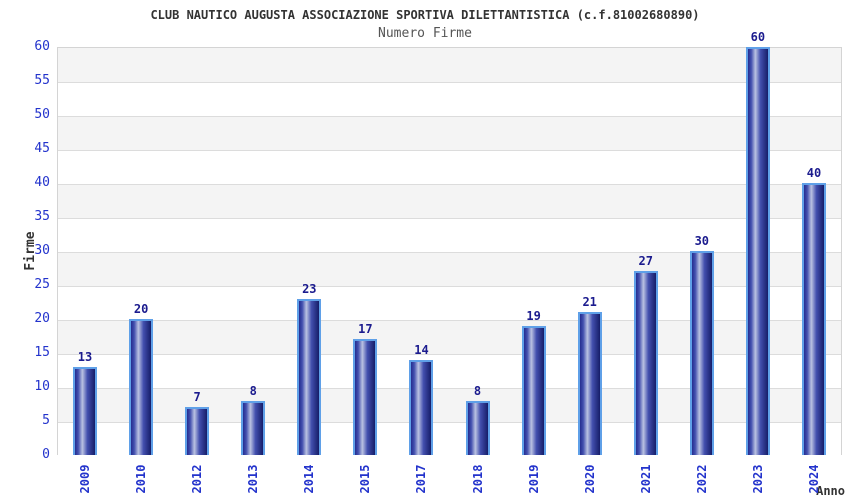 The height and width of the screenshot is (500, 850). Describe the element at coordinates (589, 479) in the screenshot. I see `x-tick-label: 2020` at that location.